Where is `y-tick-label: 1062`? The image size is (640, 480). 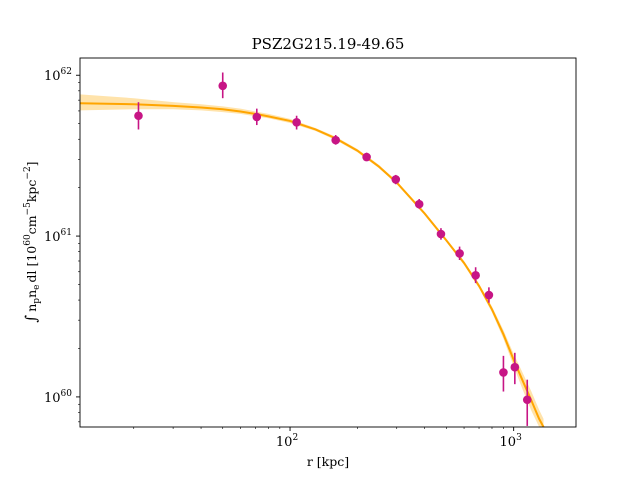
y-tick-label: 1062 is located at coordinates (58, 75).